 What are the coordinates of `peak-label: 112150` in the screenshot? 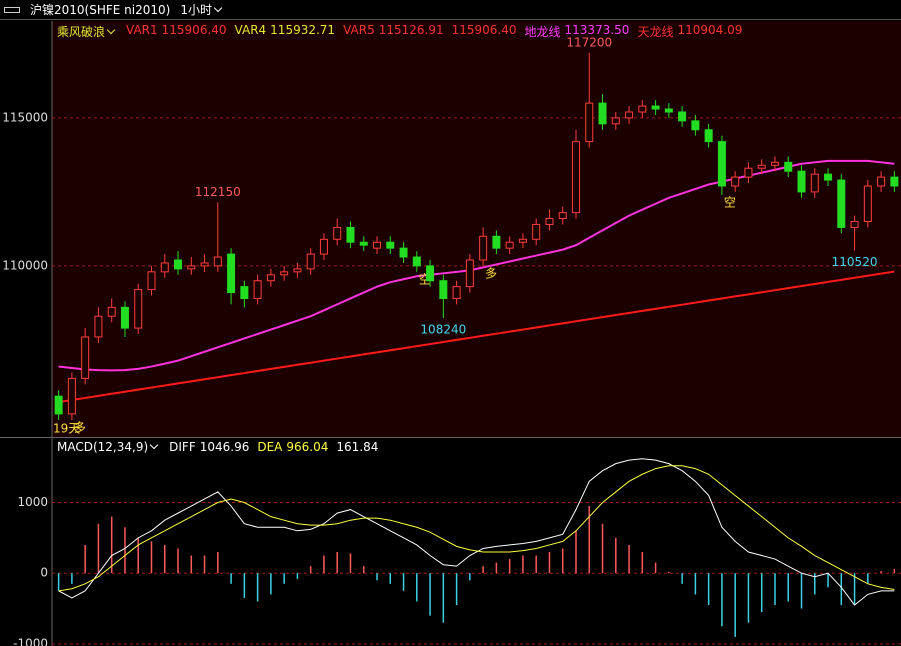 It's located at (218, 192).